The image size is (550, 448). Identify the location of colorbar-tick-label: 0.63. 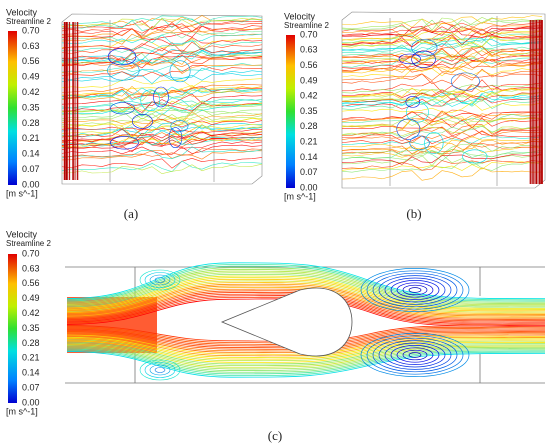
(309, 50).